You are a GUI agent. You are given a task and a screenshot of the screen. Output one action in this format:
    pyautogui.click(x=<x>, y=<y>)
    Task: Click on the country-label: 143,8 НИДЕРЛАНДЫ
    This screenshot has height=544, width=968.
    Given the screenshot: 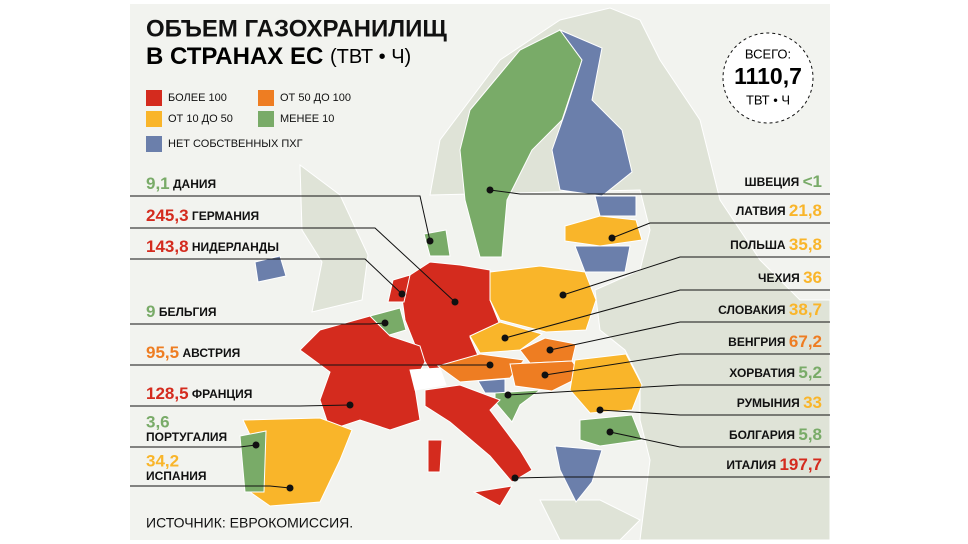 What is the action you would take?
    pyautogui.click(x=212, y=246)
    